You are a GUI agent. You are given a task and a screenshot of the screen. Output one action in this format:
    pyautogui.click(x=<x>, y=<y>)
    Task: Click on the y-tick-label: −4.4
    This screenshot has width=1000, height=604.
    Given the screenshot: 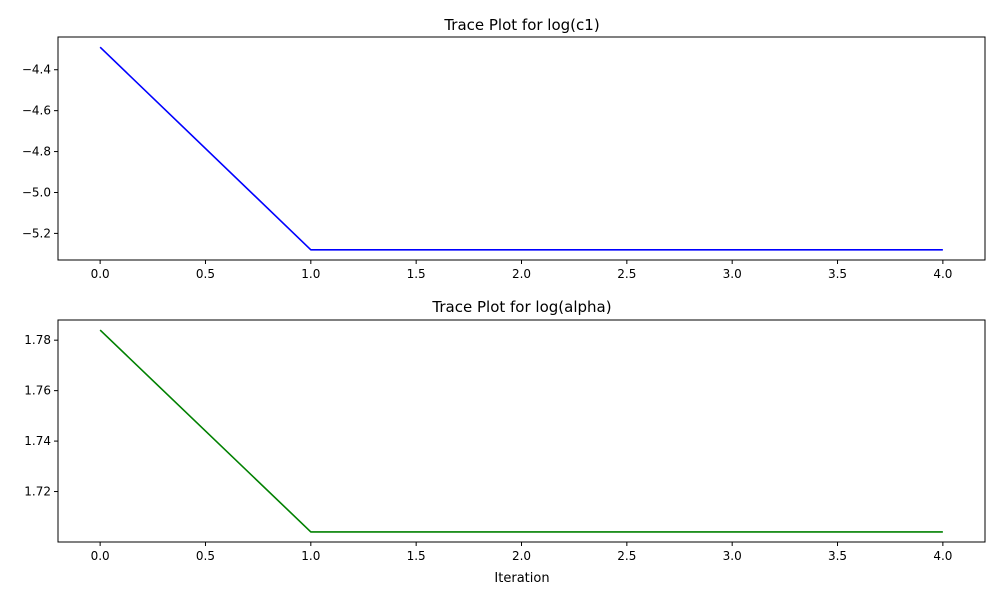 What is the action you would take?
    pyautogui.click(x=36, y=70)
    